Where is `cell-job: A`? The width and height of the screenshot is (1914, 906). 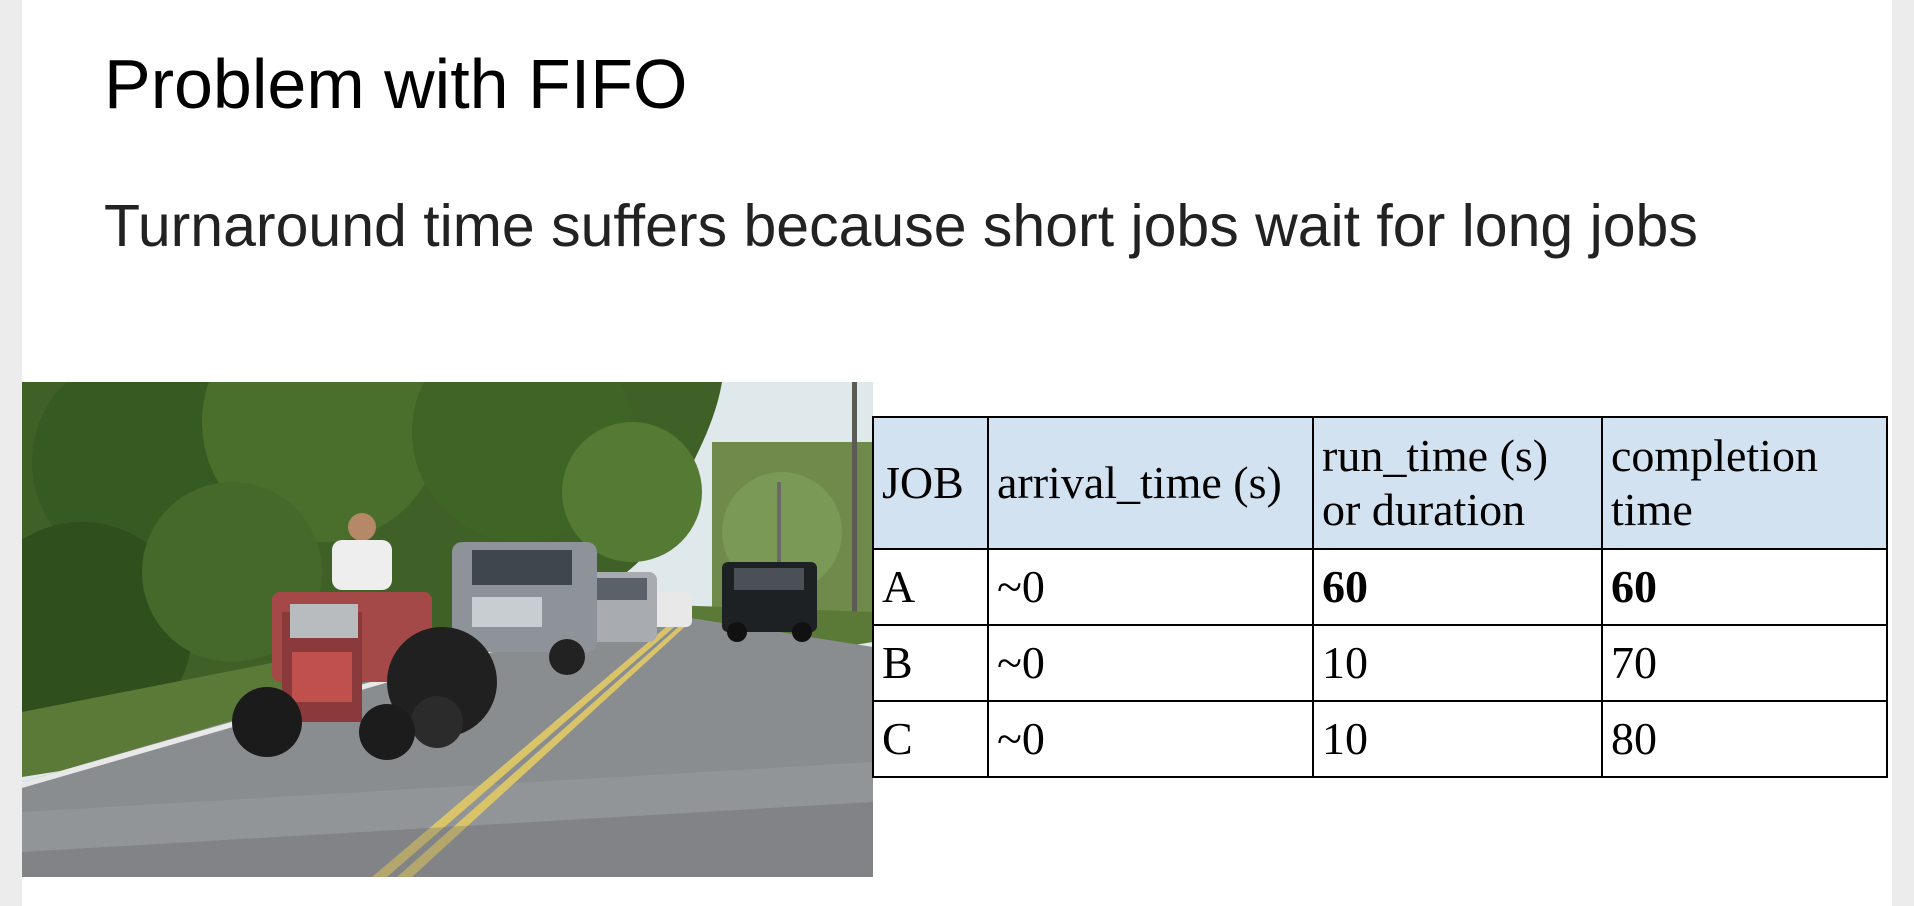
cell-job: A is located at coordinates (930, 587).